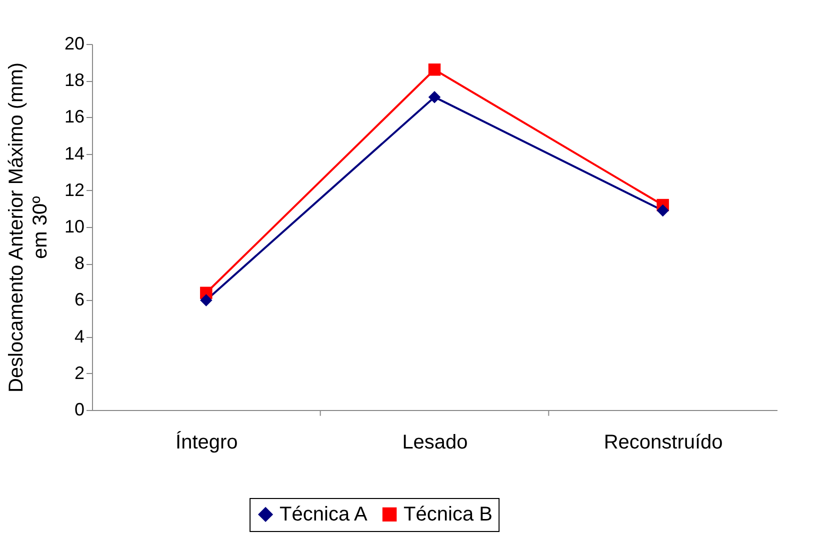 Image resolution: width=824 pixels, height=533 pixels. I want to click on y-tick-label: 8, so click(79, 263).